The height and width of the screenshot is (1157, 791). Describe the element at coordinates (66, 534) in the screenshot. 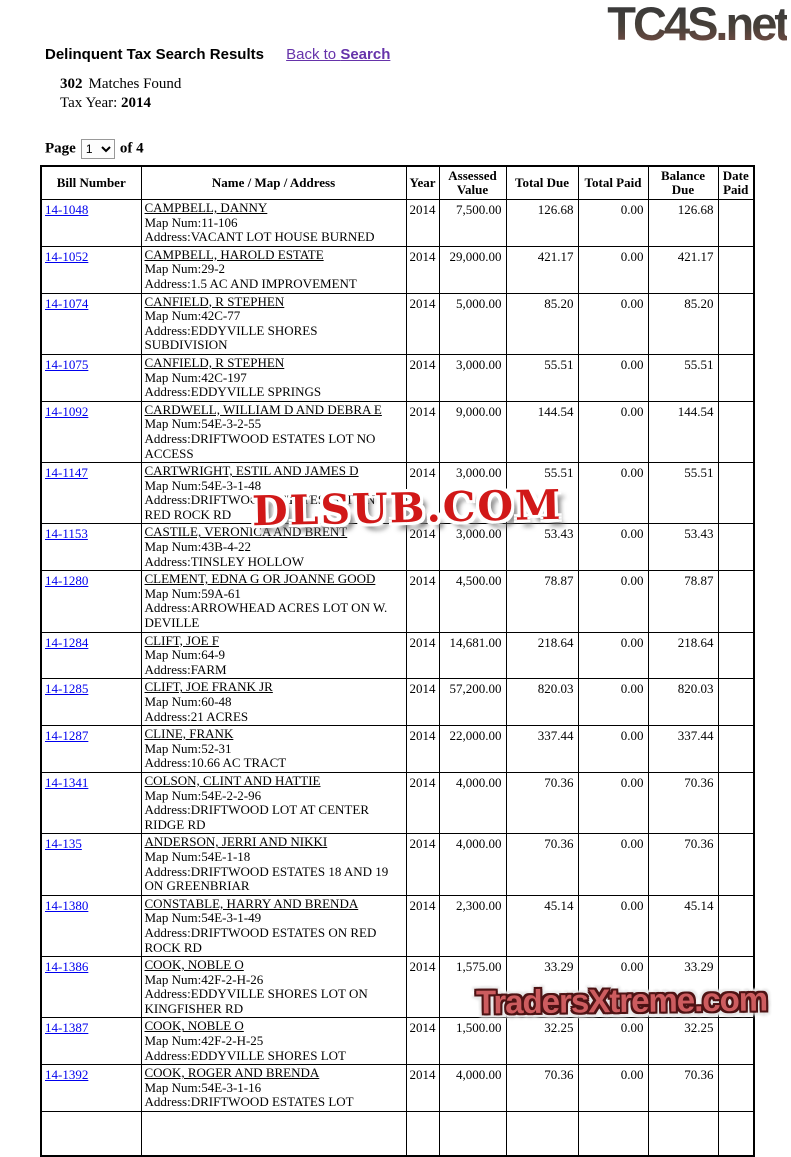

I see `bill-number-link: 14-1153` at that location.